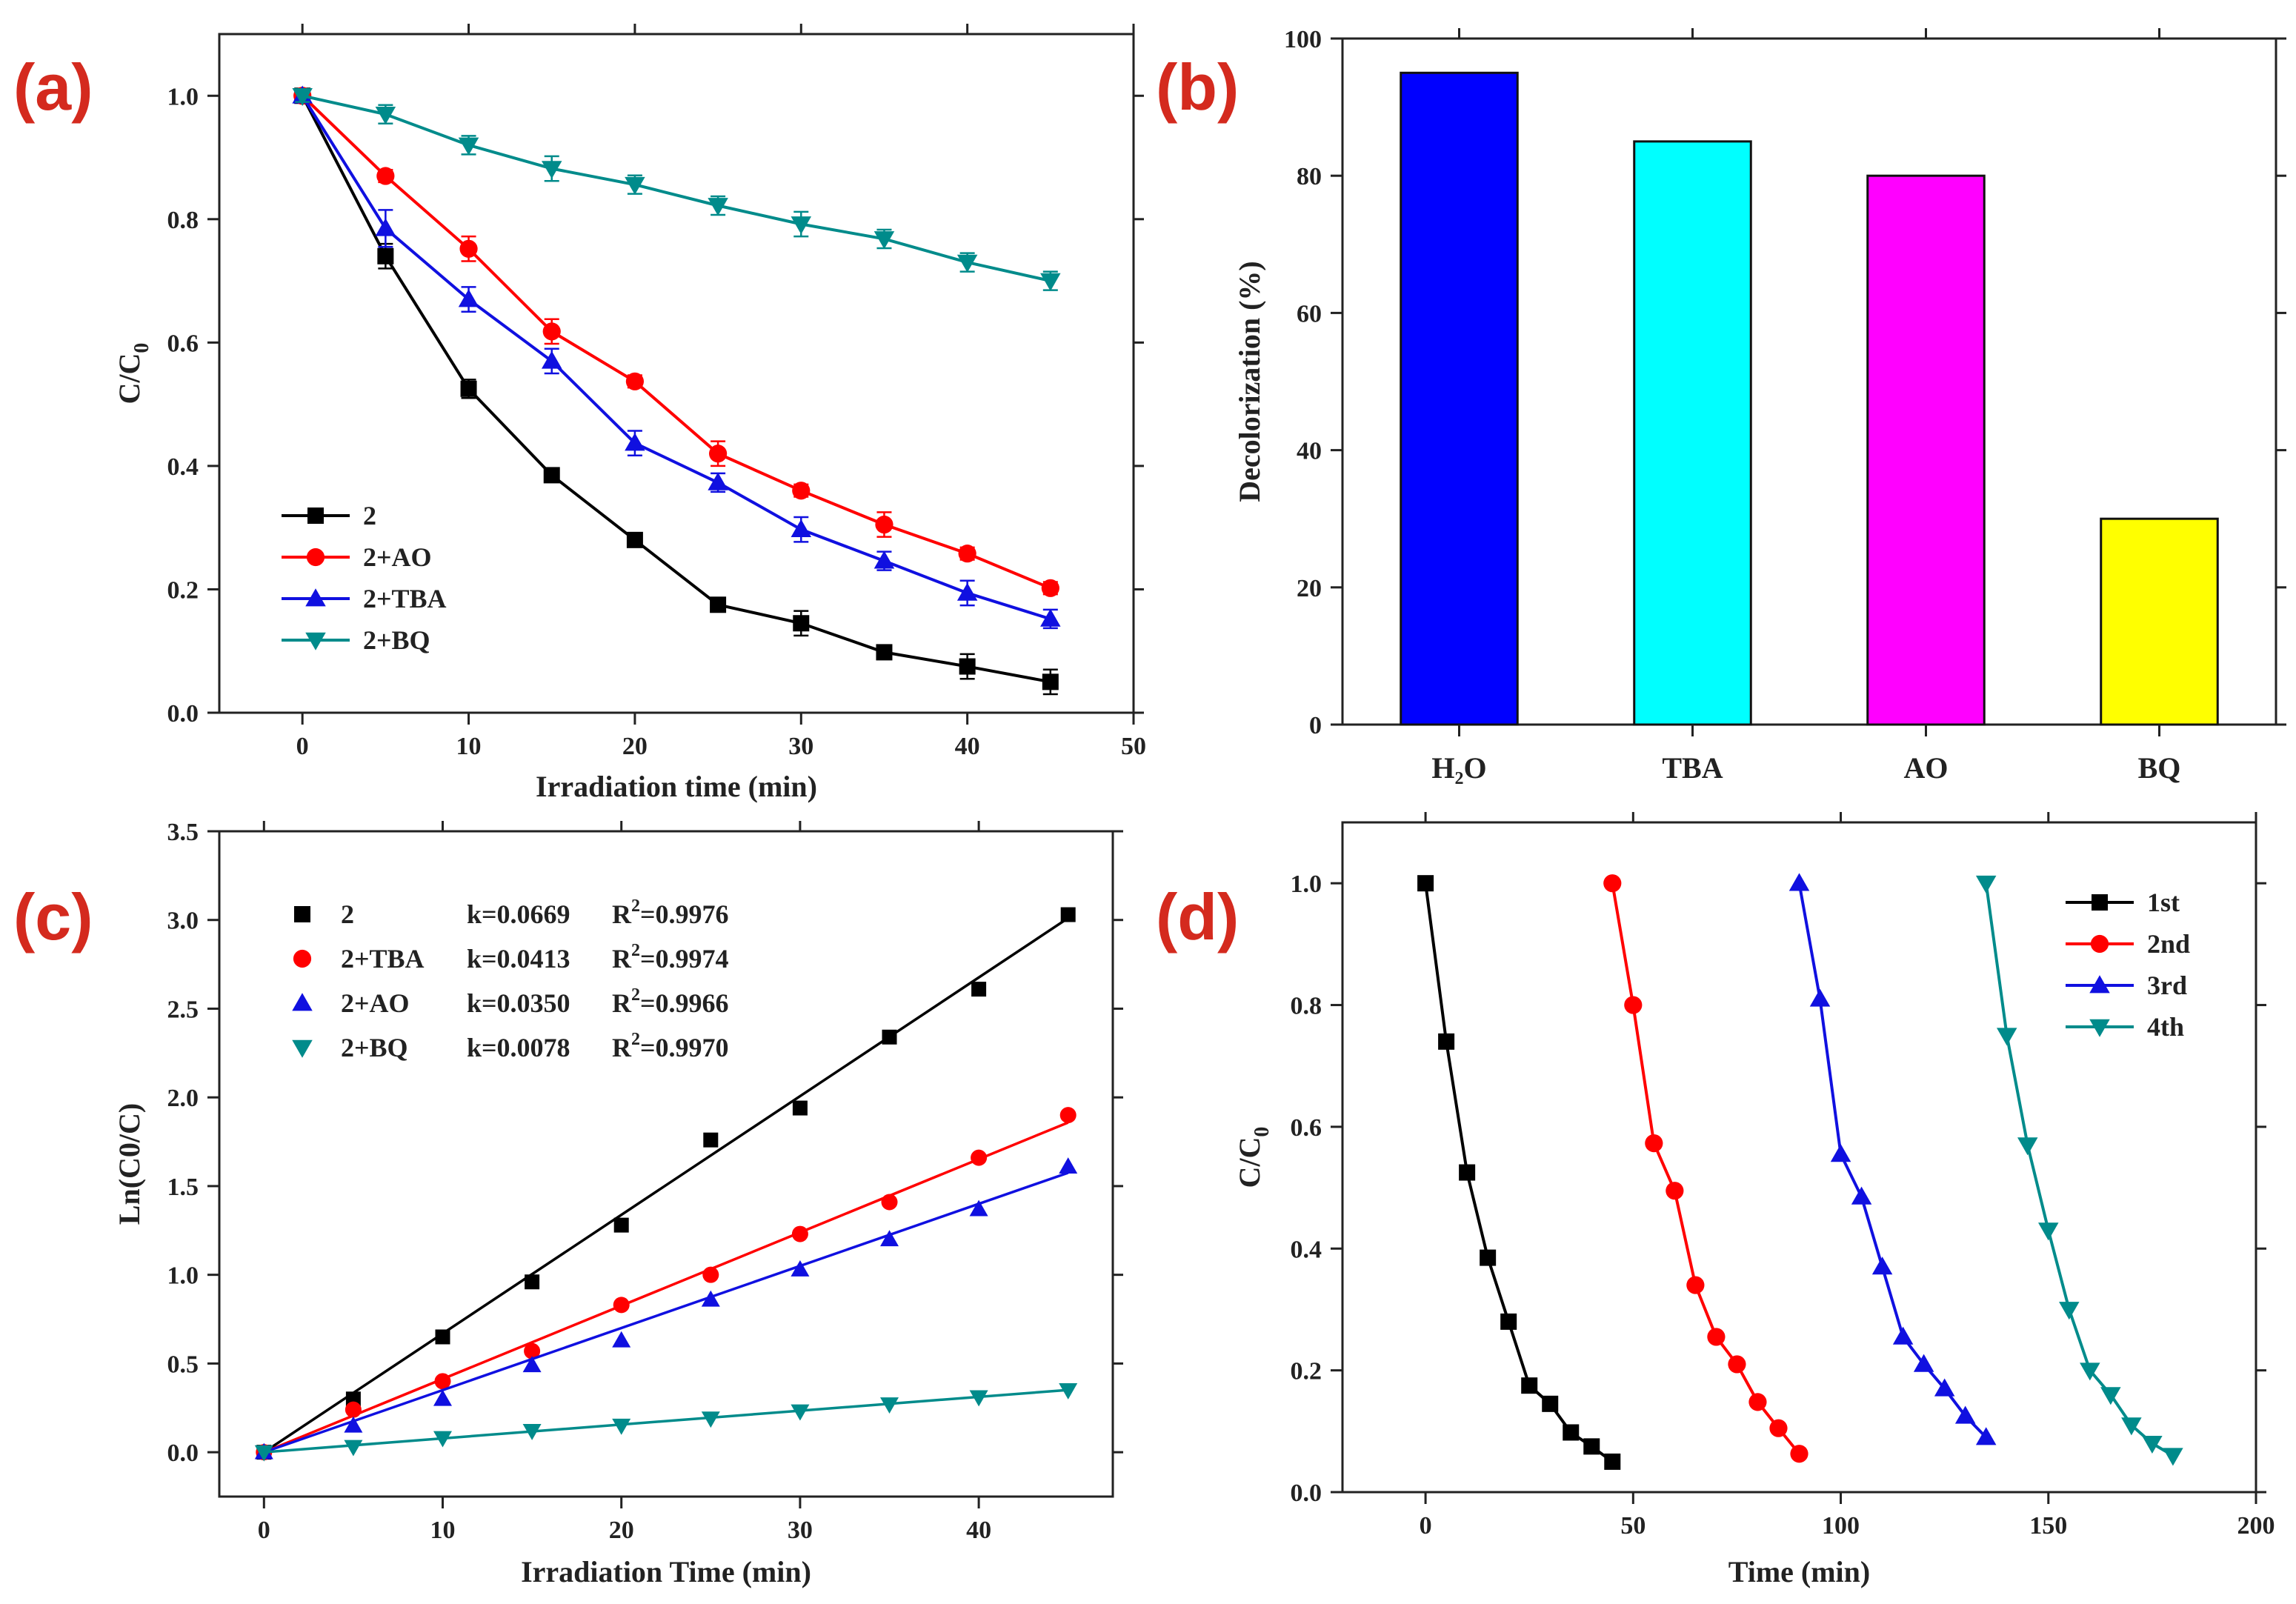 Image resolution: width=2296 pixels, height=1604 pixels. I want to click on panel-label: (c), so click(53, 917).